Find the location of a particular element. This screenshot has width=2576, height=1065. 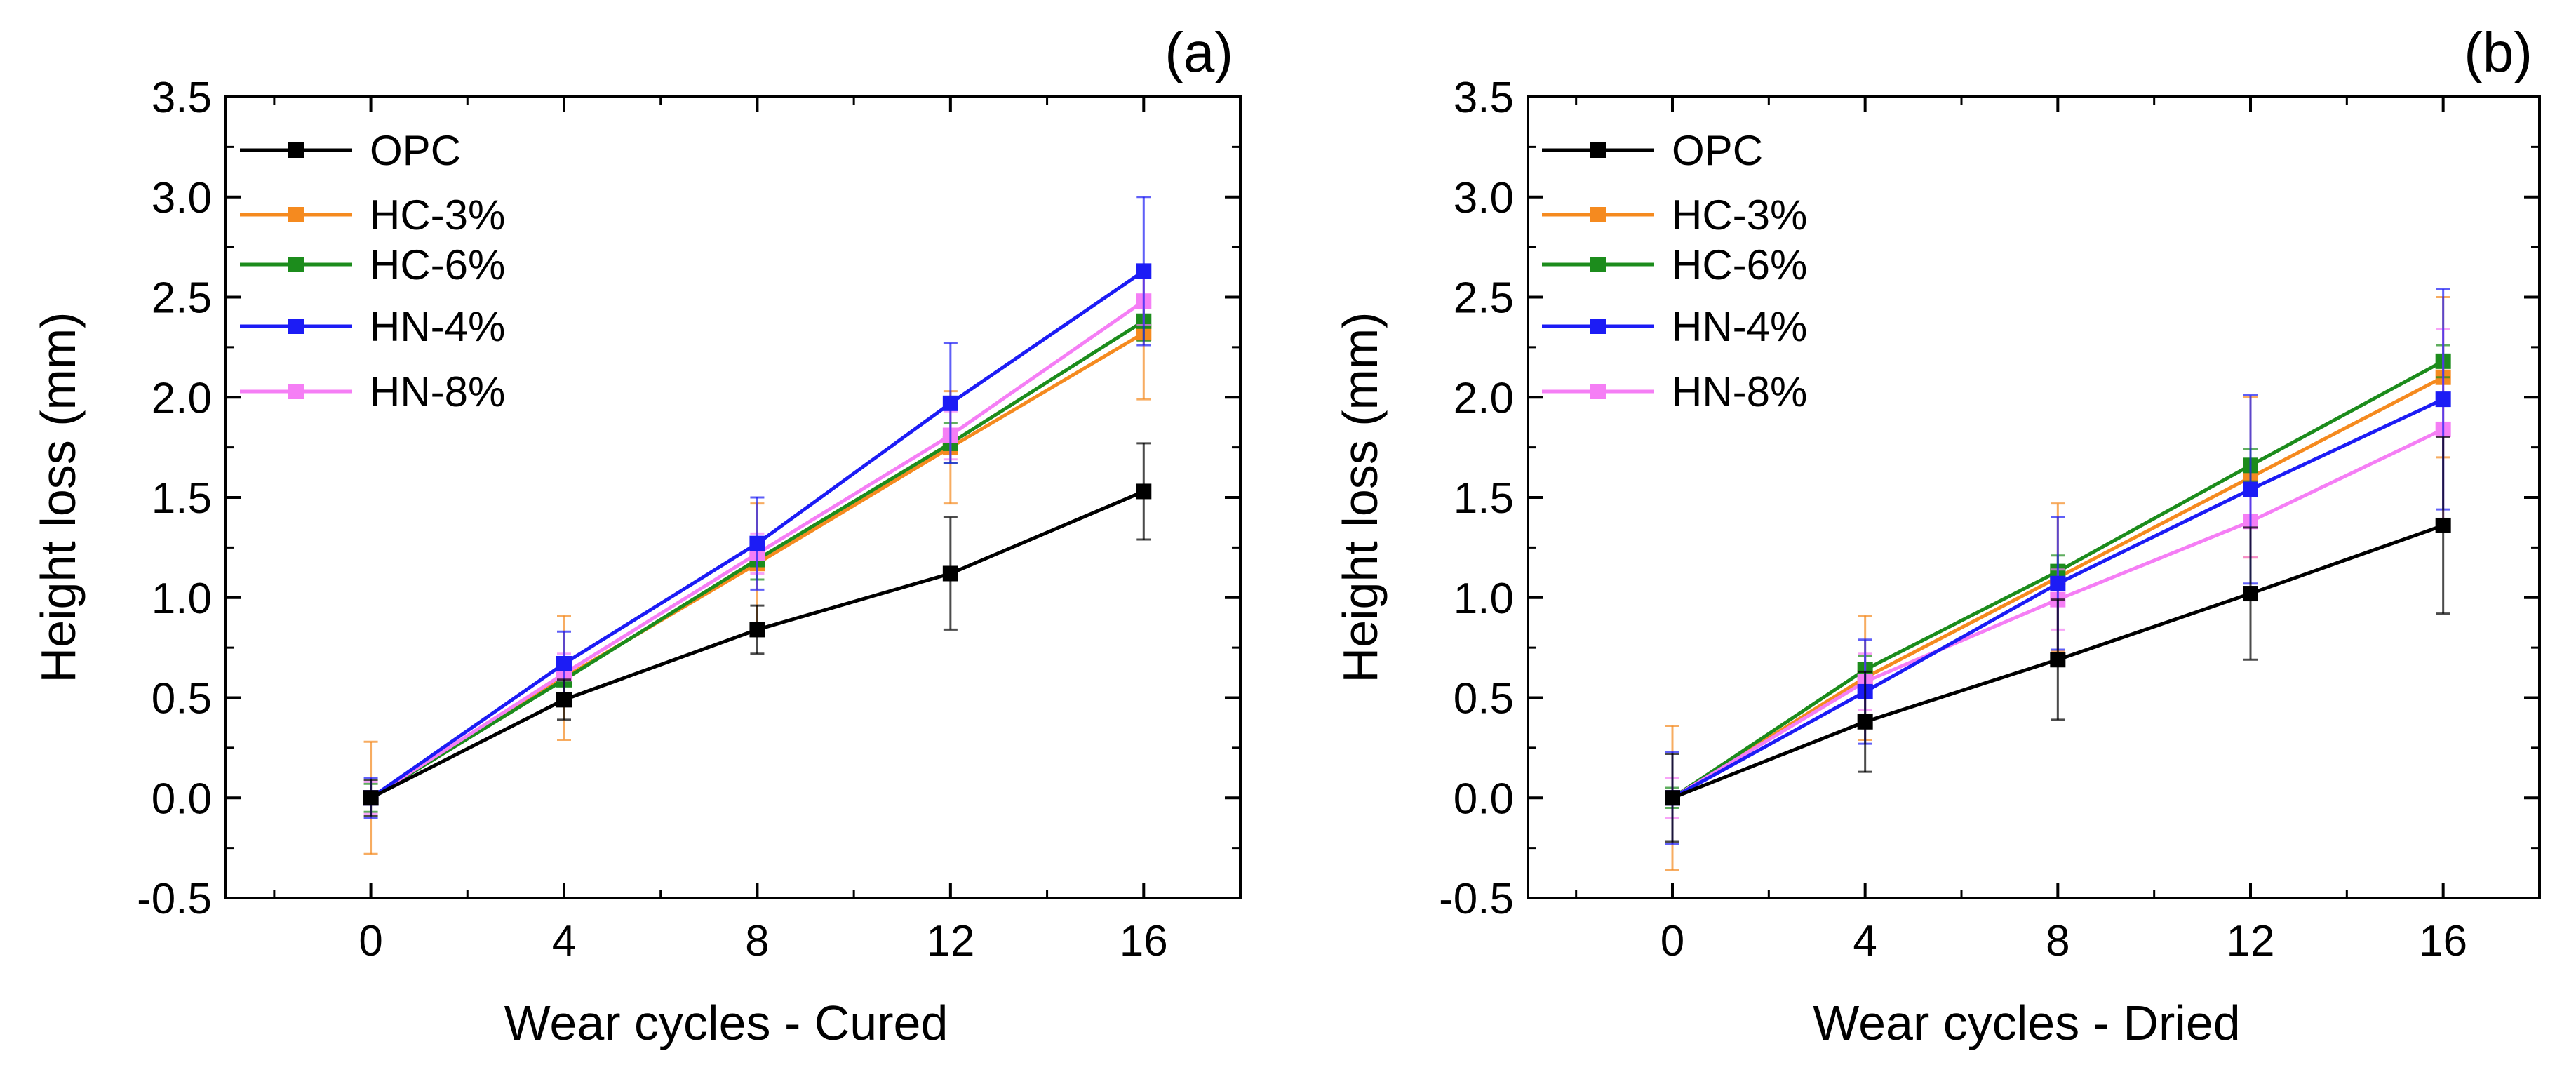

x-axis-title: Wear cycles - Dried is located at coordinates (2026, 1023).